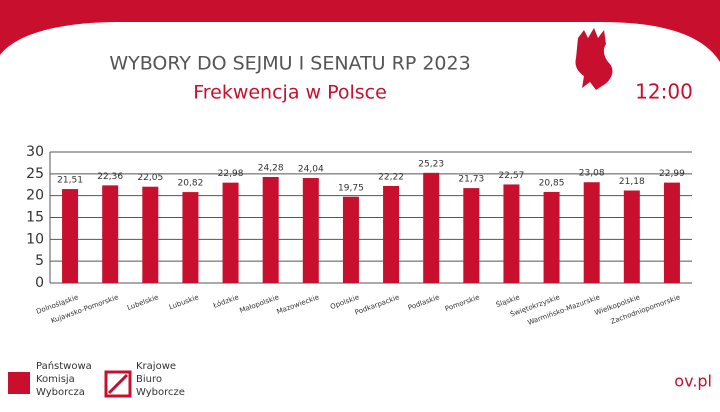  I want to click on y-tick-label: 25, so click(35, 174).